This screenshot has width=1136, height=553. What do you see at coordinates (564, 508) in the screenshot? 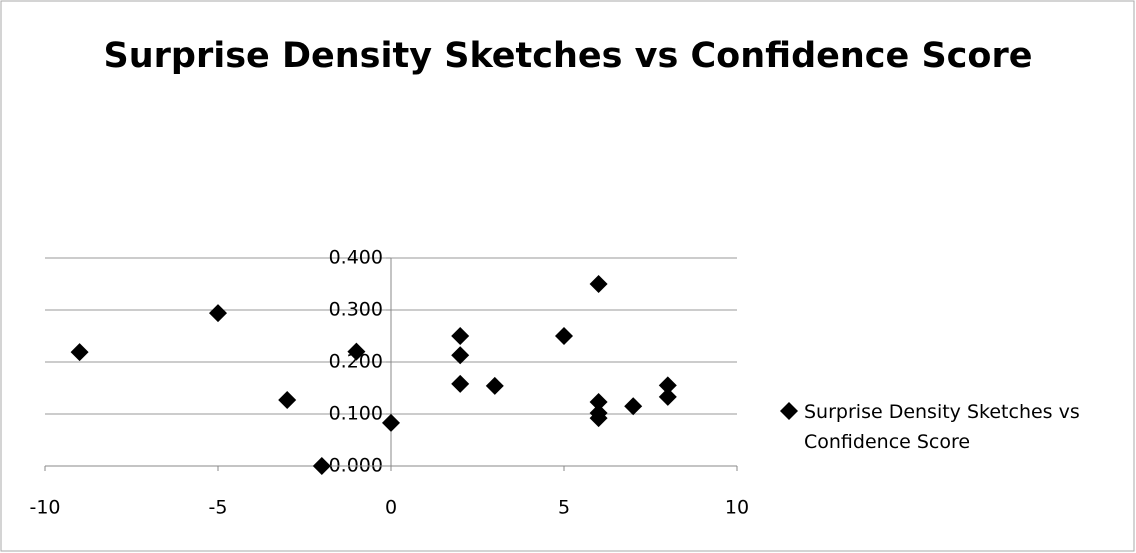
I see `x-tick-label: 5` at bounding box center [564, 508].